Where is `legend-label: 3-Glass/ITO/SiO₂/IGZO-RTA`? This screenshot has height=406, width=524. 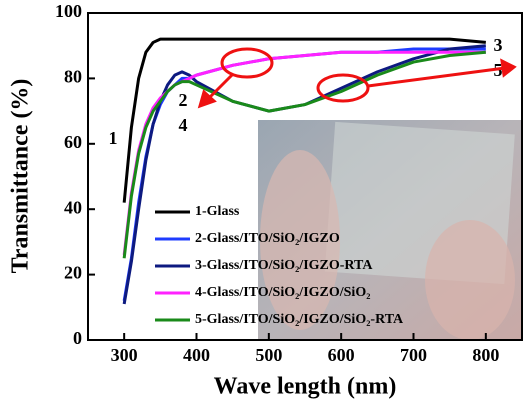
legend-label: 3-Glass/ITO/SiO₂/IGZO-RTA is located at coordinates (284, 265).